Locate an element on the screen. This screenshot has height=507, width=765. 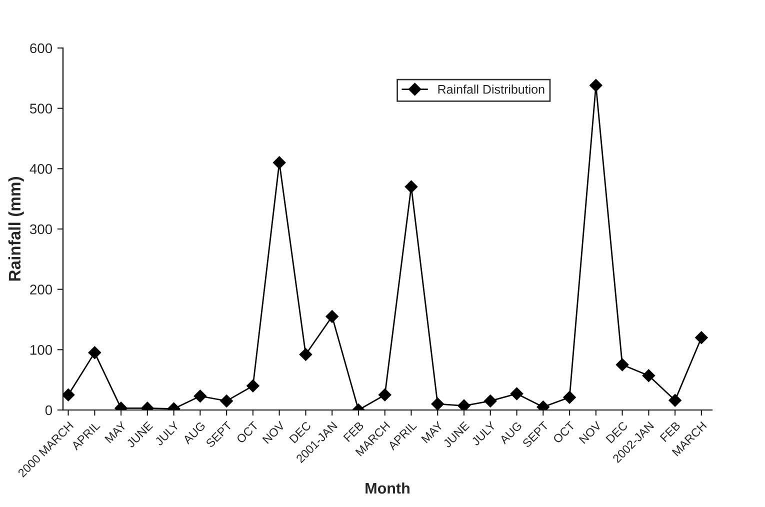
legend-label: Rainfall Distribution is located at coordinates (491, 89).